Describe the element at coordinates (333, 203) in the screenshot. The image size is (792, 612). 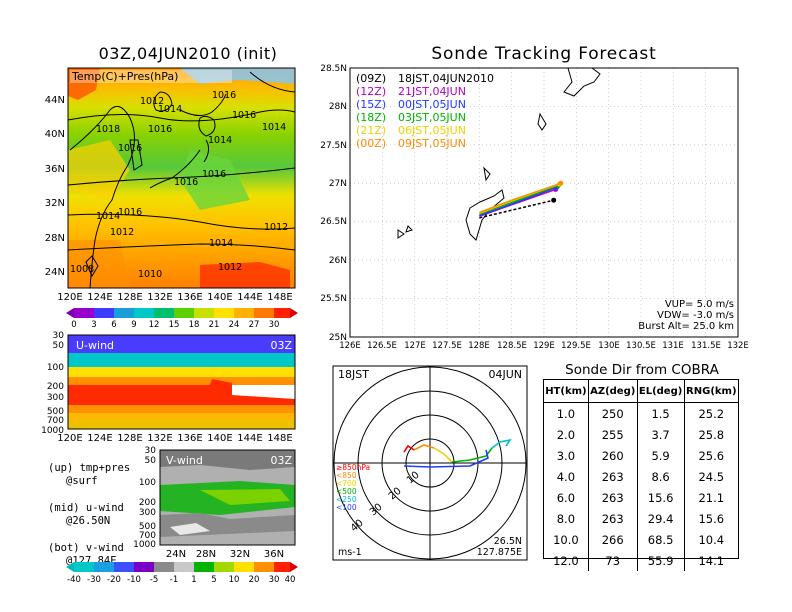
I see `tracking-lat-labels: 28.5N 28N 27.5N 27N 26.5N 26N 25.5N 25N` at that location.